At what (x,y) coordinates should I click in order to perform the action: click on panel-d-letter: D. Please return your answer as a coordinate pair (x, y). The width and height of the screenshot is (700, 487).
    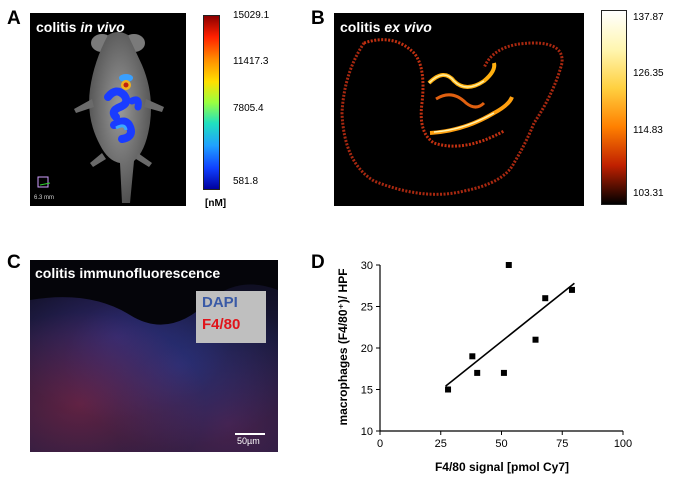
    Looking at the image, I should click on (318, 262).